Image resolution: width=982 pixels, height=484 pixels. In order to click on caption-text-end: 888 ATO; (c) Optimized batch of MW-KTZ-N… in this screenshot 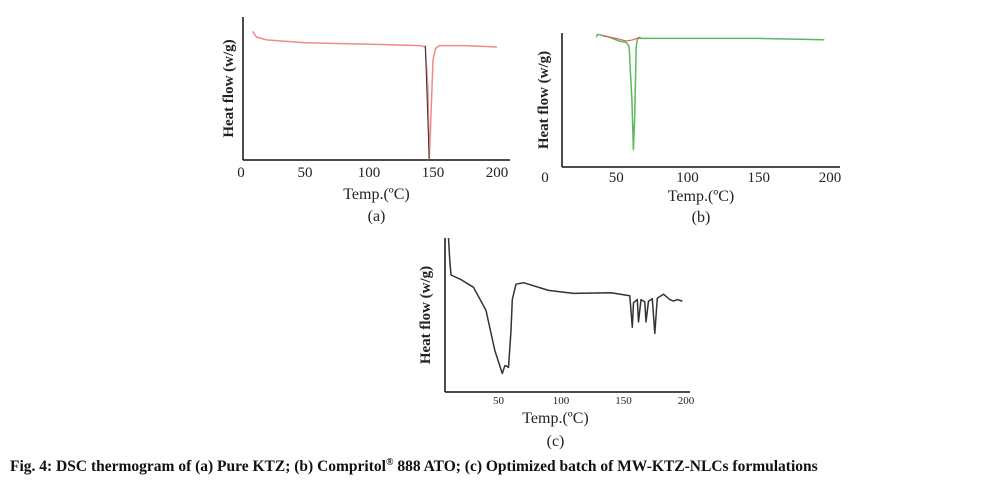, I will do `click(605, 467)`.